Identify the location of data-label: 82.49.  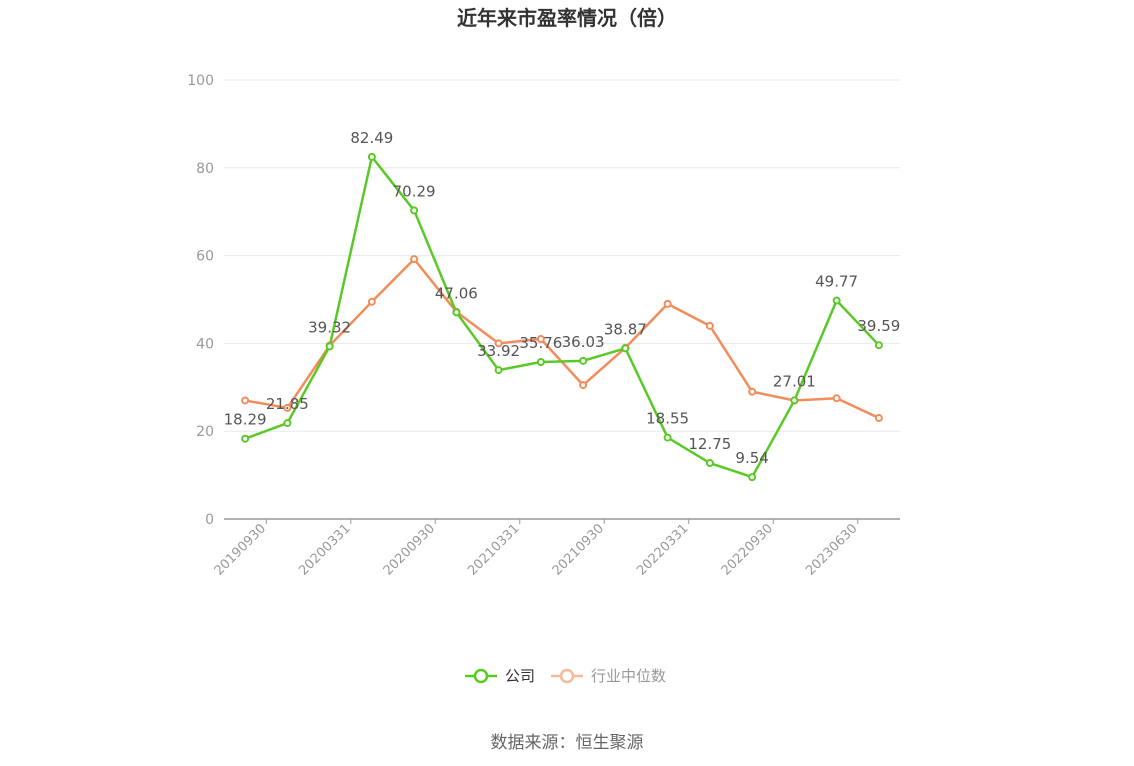
(371, 138).